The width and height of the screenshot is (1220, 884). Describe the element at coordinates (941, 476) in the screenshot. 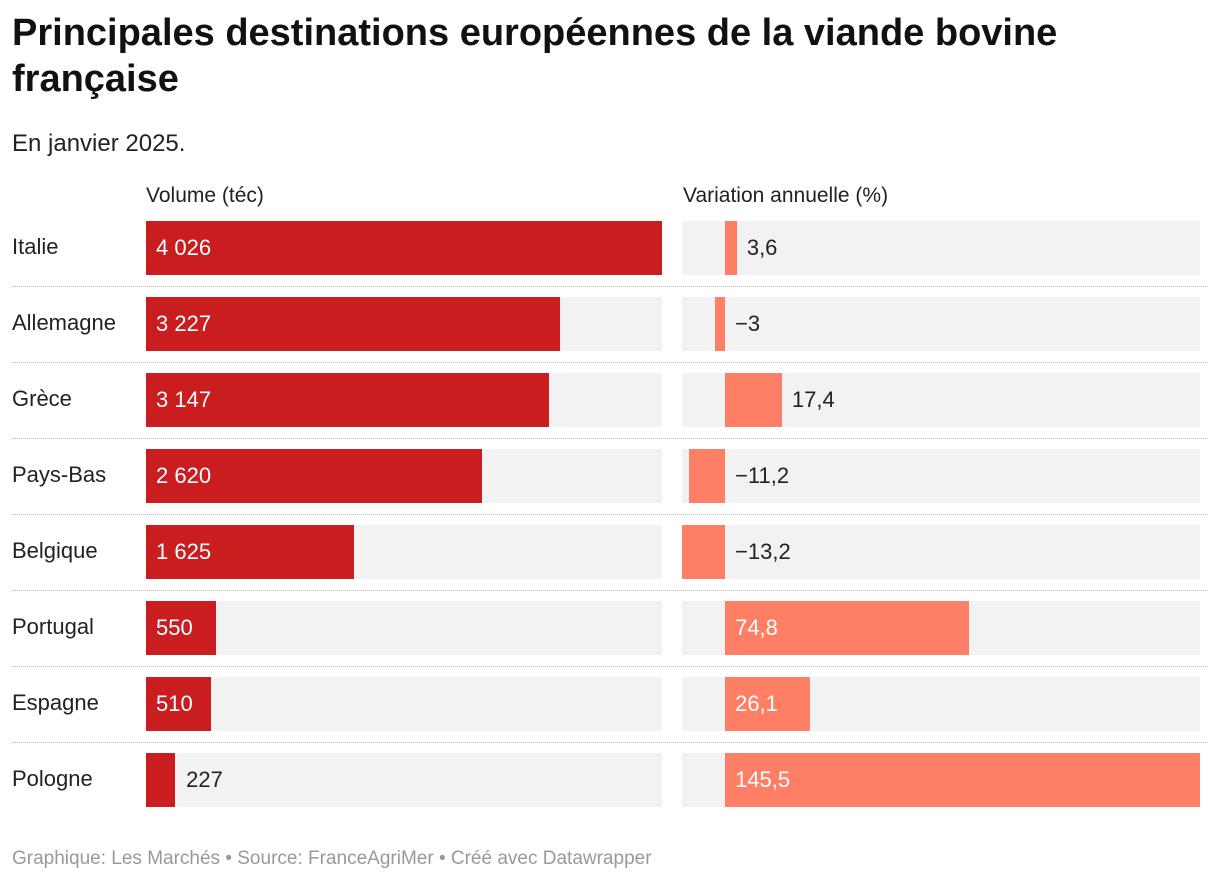

I see `variation-track: −11,2` at that location.